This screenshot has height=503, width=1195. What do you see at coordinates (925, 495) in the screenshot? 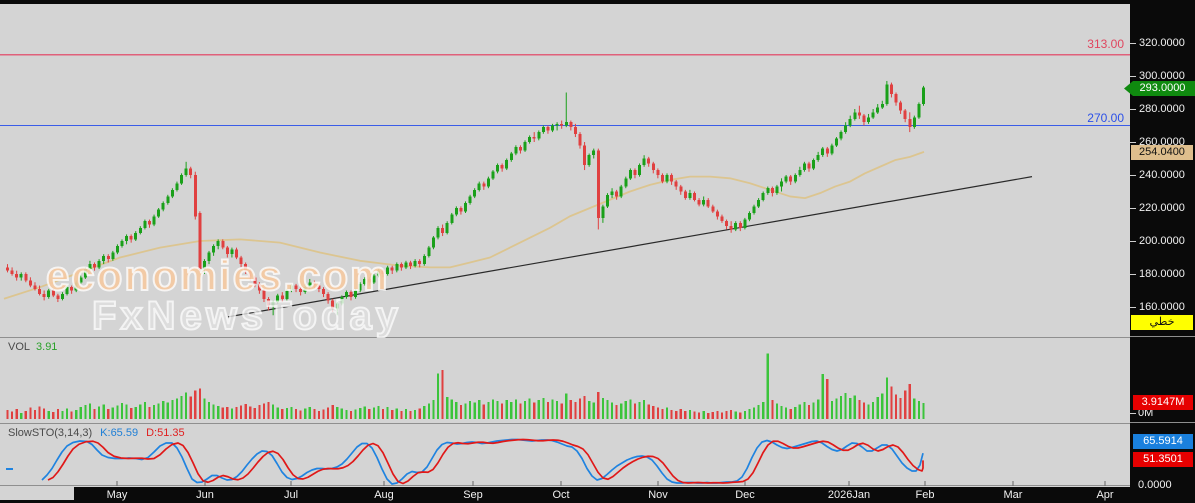
I see `month-label-feb: Feb` at bounding box center [925, 495].